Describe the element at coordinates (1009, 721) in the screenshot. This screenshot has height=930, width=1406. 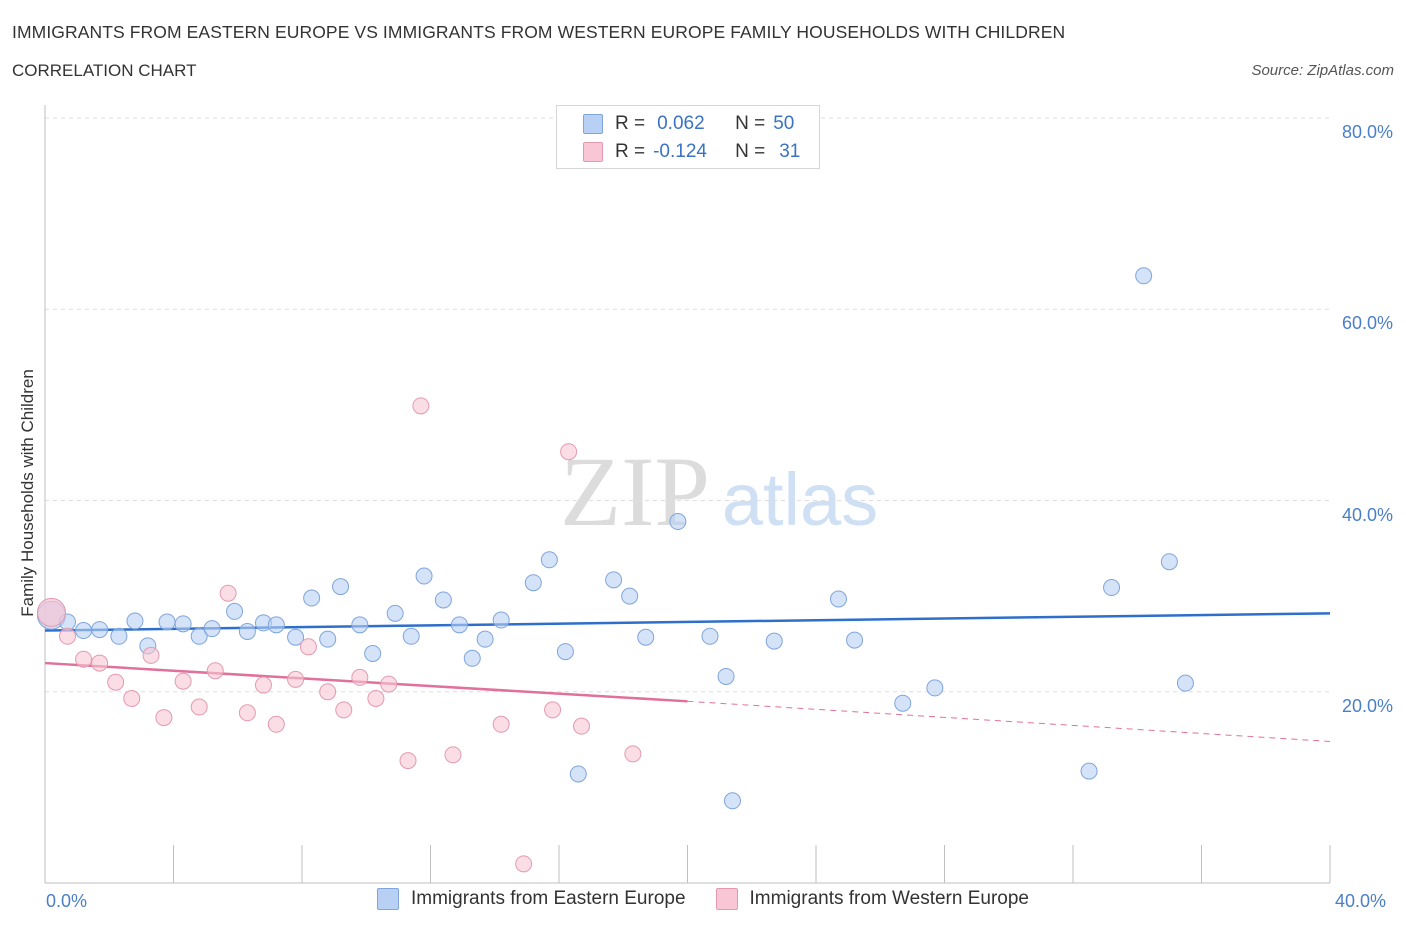
I see `western-trend-extension` at that location.